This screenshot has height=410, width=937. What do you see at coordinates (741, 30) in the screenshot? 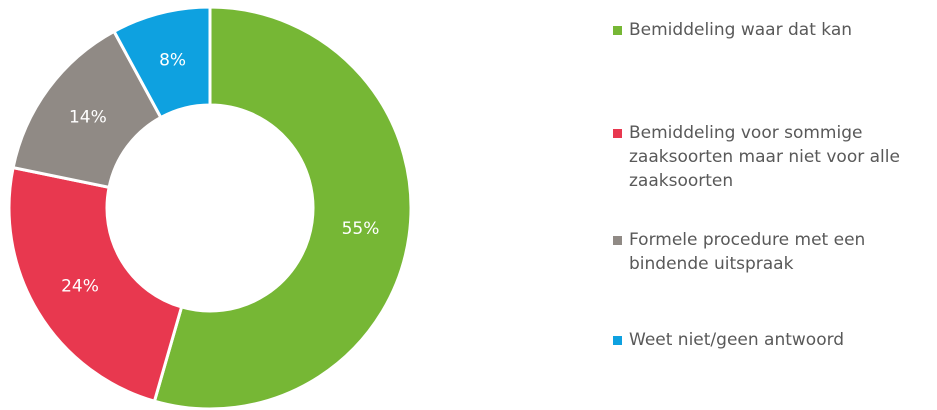
I see `legend-label: Bemiddeling waar dat kan` at bounding box center [741, 30].